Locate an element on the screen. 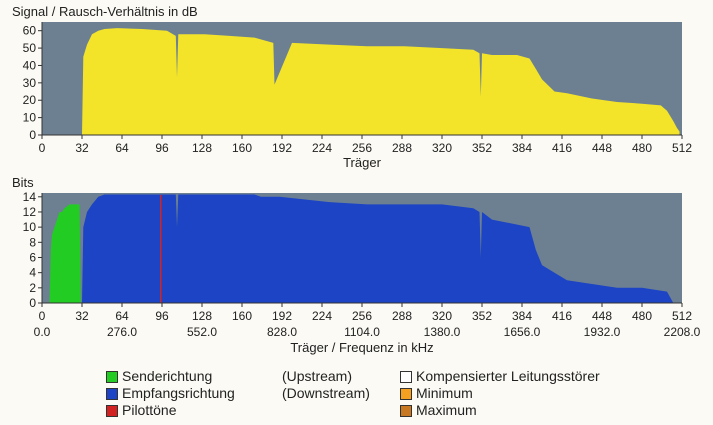 The width and height of the screenshot is (713, 425). y-tick-label: 6 is located at coordinates (32, 257).